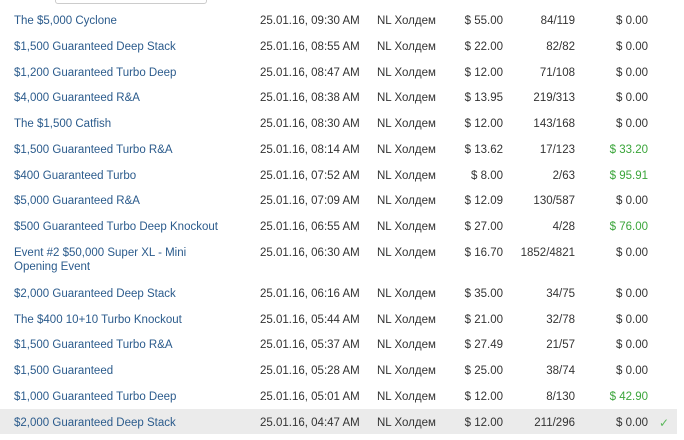 Image resolution: width=684 pixels, height=440 pixels. What do you see at coordinates (483, 319) in the screenshot?
I see `buy-in: $ 21.00` at bounding box center [483, 319].